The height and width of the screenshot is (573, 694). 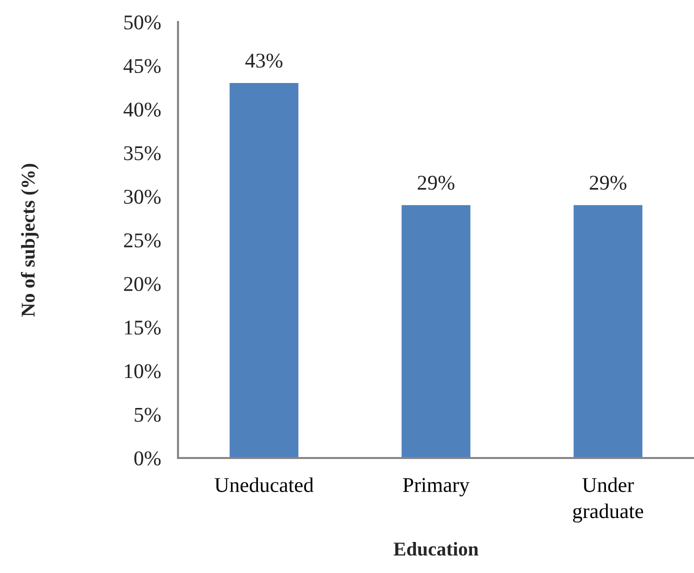 What do you see at coordinates (142, 371) in the screenshot?
I see `y-tick-label: 10%` at bounding box center [142, 371].